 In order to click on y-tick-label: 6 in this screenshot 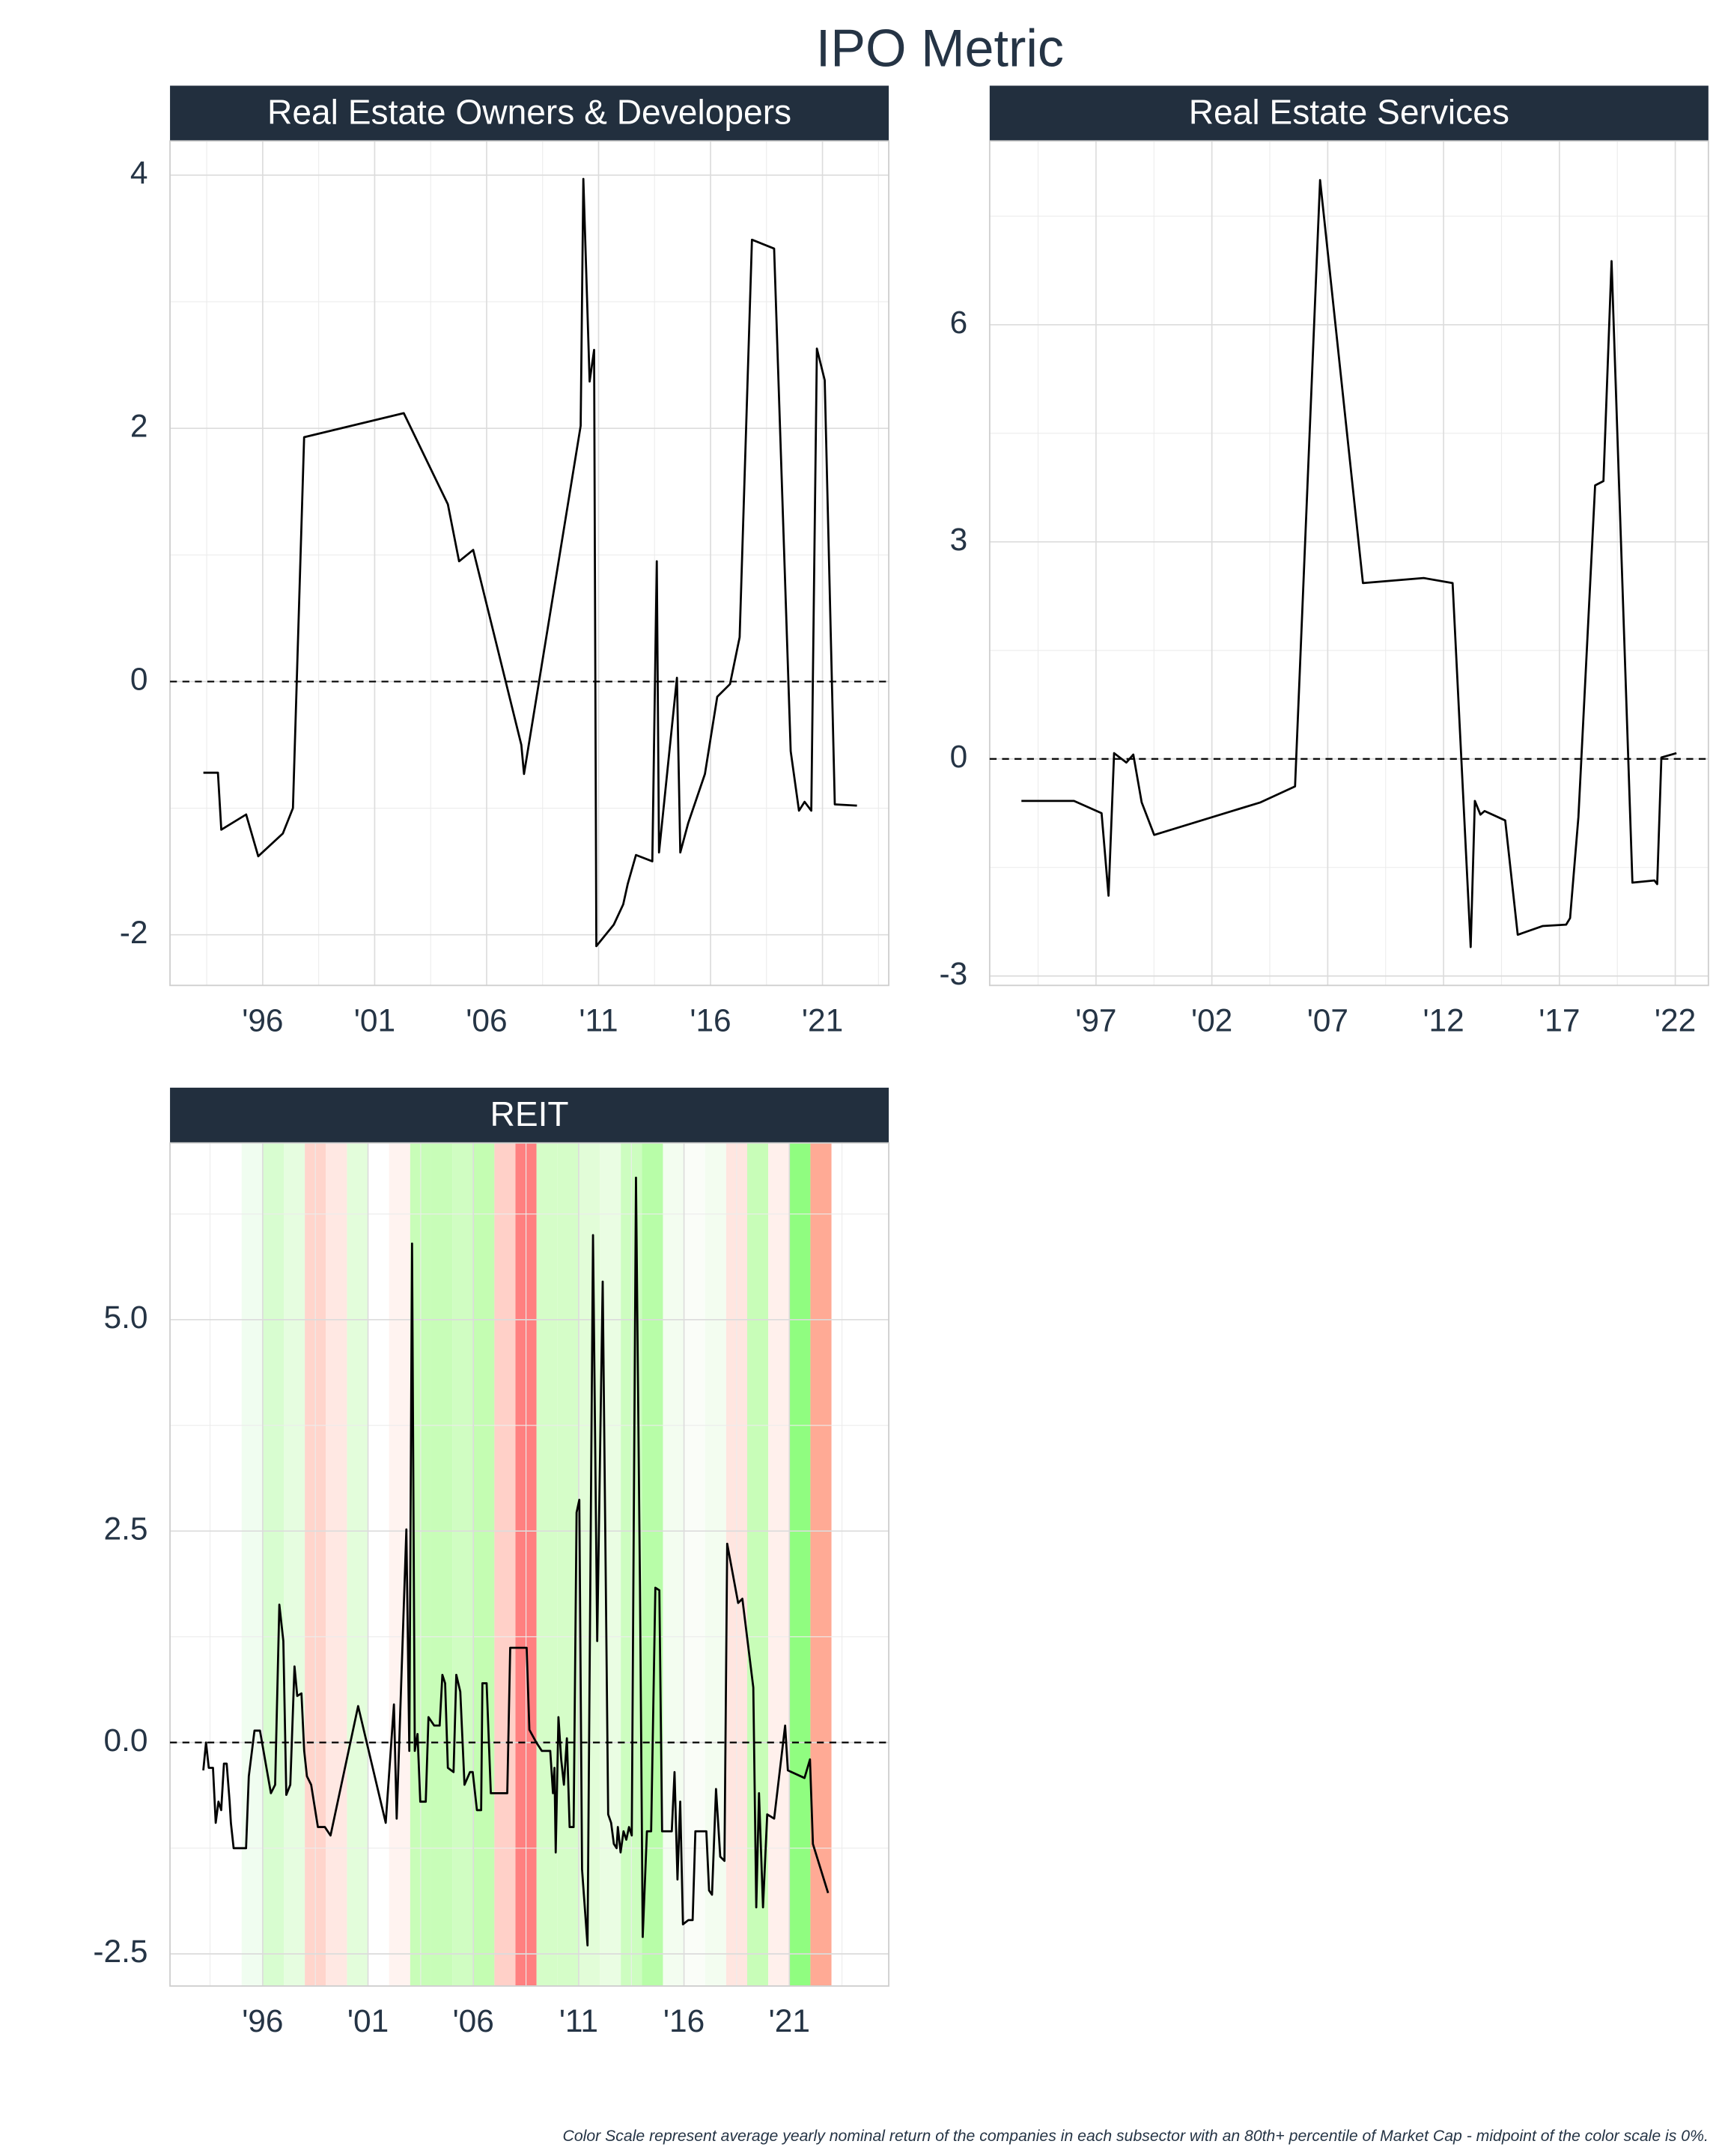, I will do `click(959, 322)`.